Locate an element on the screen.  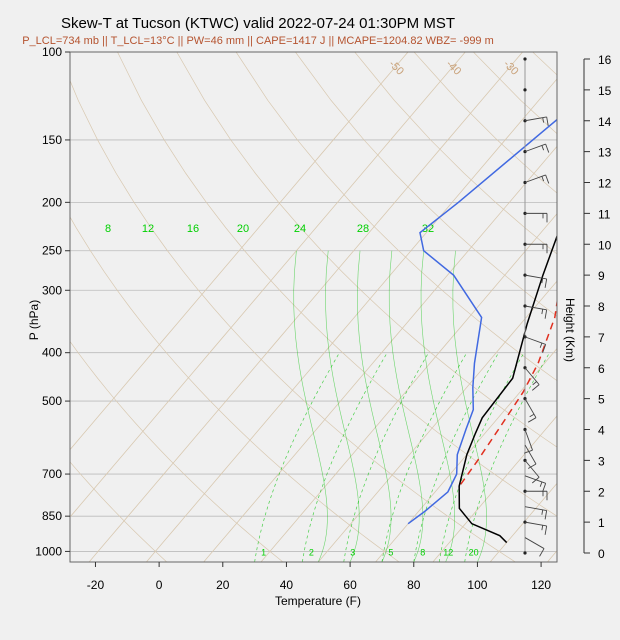
mixing-ratio-label: 8 is located at coordinates (422, 552).